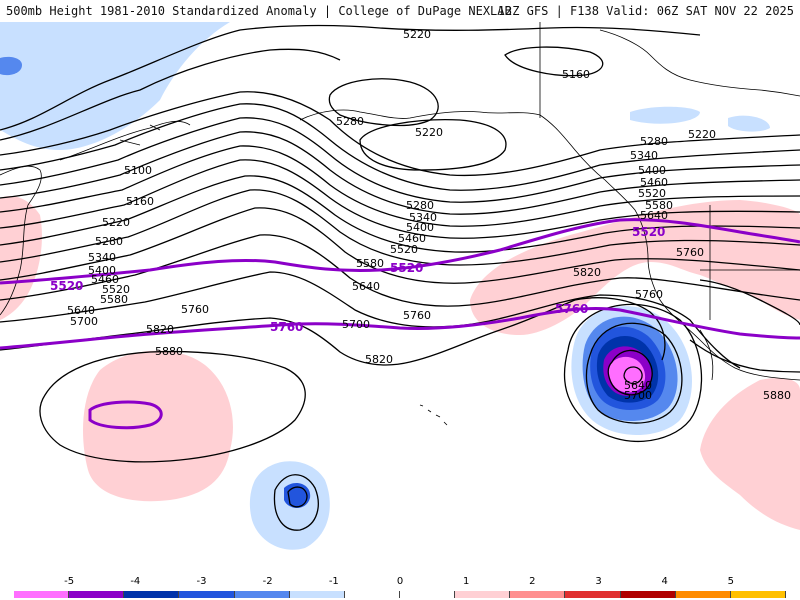 Image resolution: width=800 pixels, height=600 pixels. I want to click on colorbar-tick-label: -4, so click(135, 581).